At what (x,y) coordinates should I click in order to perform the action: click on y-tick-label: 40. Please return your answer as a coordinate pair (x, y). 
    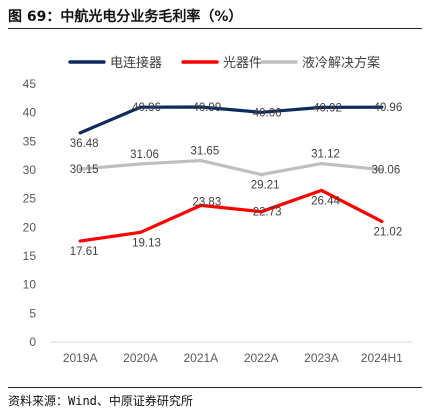
    Looking at the image, I should click on (30, 113).